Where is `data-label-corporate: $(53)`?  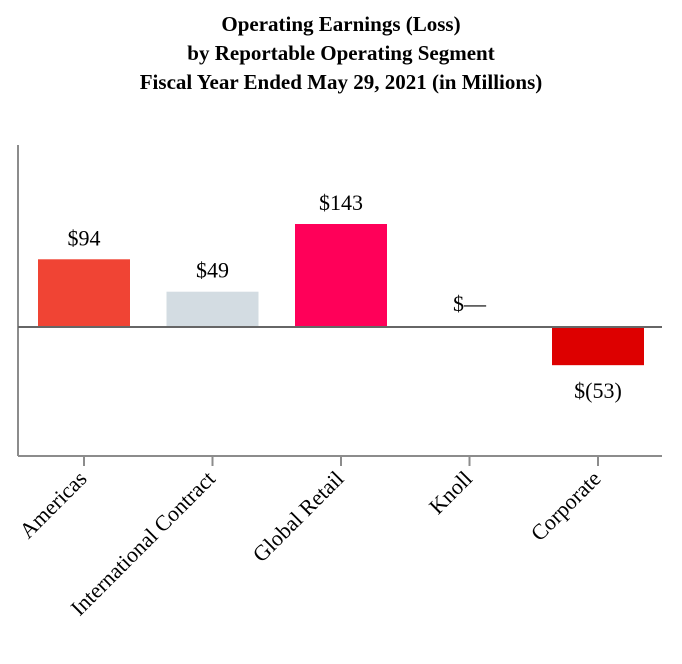
data-label-corporate: $(53) is located at coordinates (598, 390).